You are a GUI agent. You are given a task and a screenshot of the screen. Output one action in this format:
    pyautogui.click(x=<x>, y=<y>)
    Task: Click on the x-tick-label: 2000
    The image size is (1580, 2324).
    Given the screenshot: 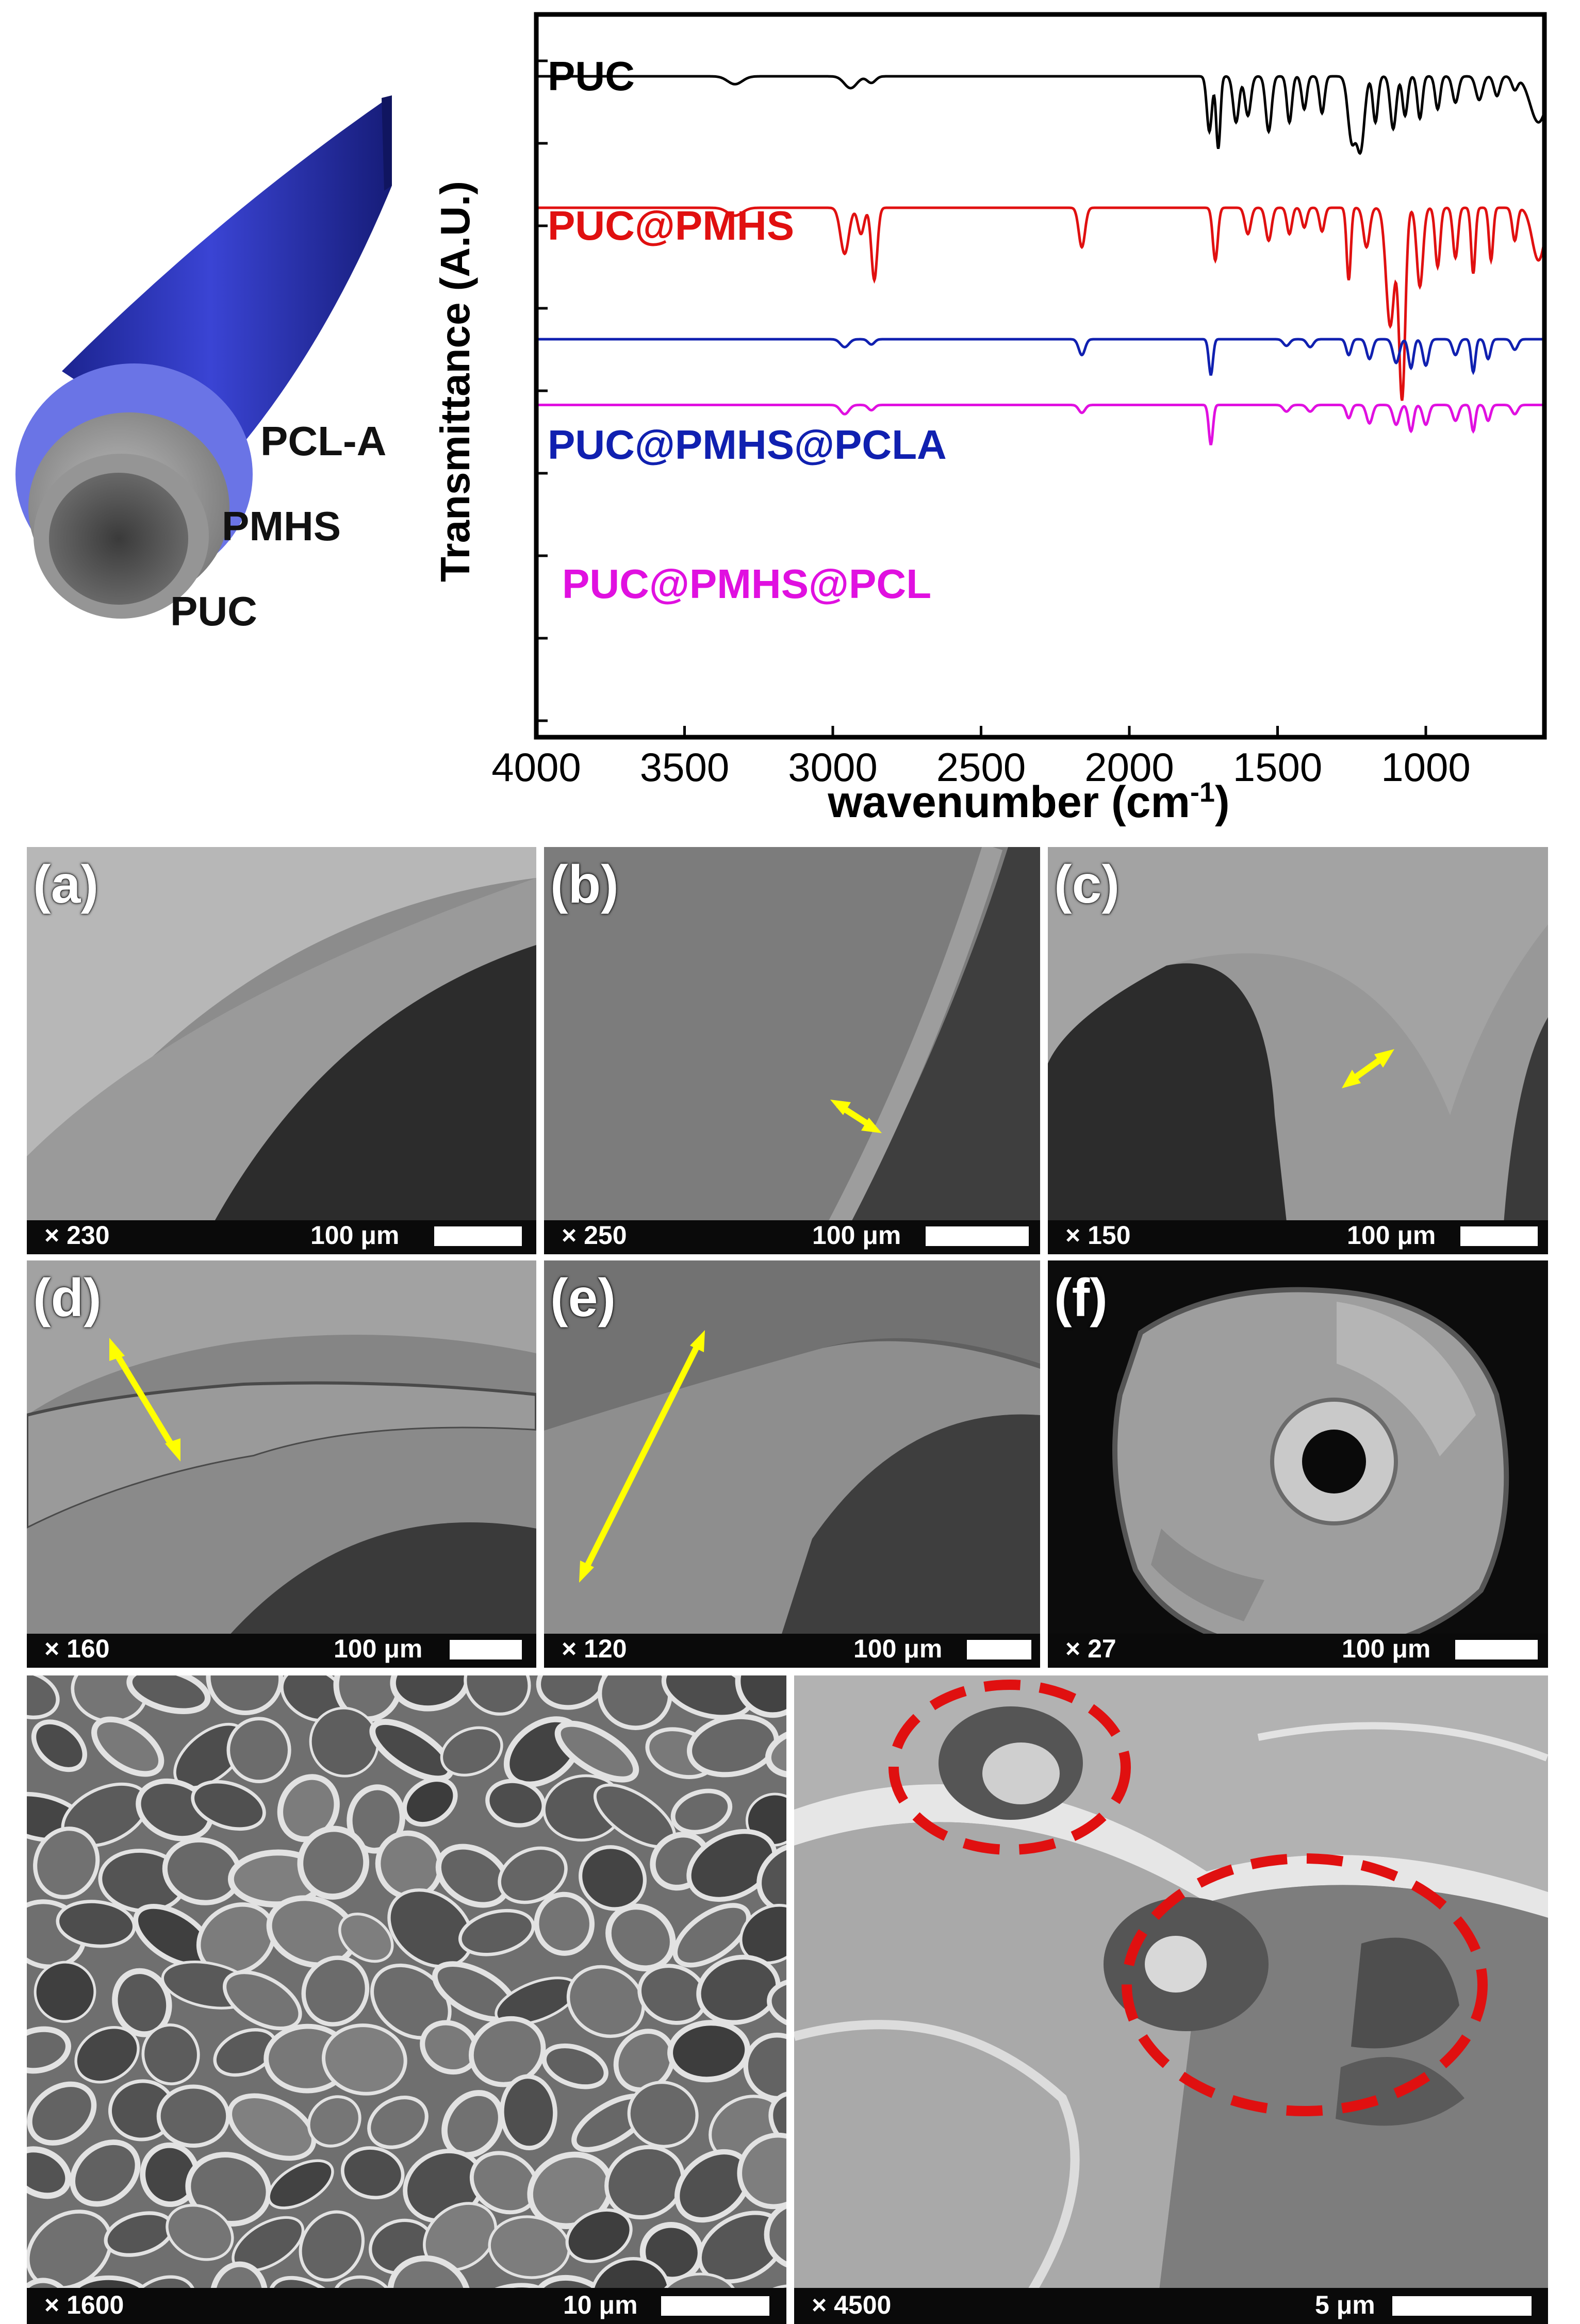 What is the action you would take?
    pyautogui.click(x=1129, y=767)
    